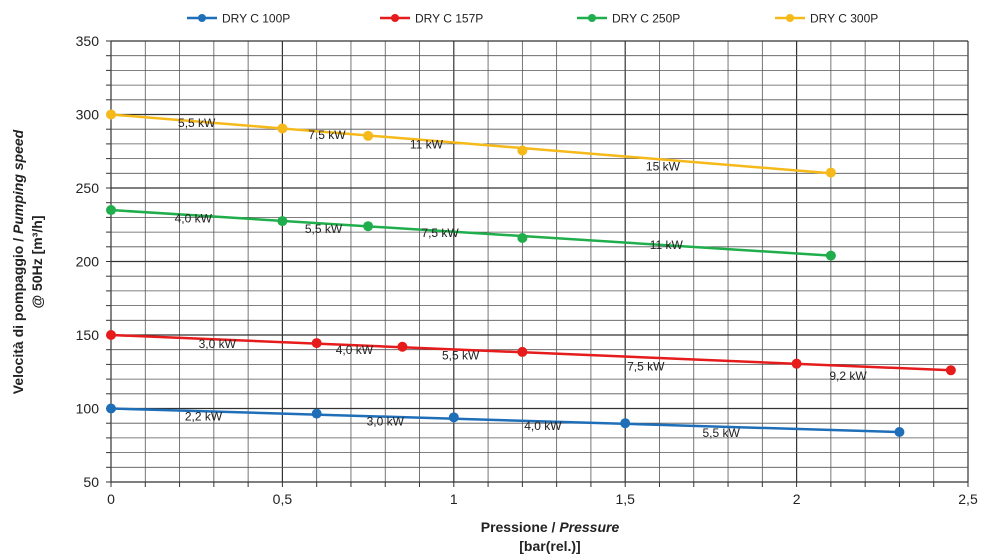  Describe the element at coordinates (18, 181) in the screenshot. I see `y-axis-title-english: Pumping speed` at that location.